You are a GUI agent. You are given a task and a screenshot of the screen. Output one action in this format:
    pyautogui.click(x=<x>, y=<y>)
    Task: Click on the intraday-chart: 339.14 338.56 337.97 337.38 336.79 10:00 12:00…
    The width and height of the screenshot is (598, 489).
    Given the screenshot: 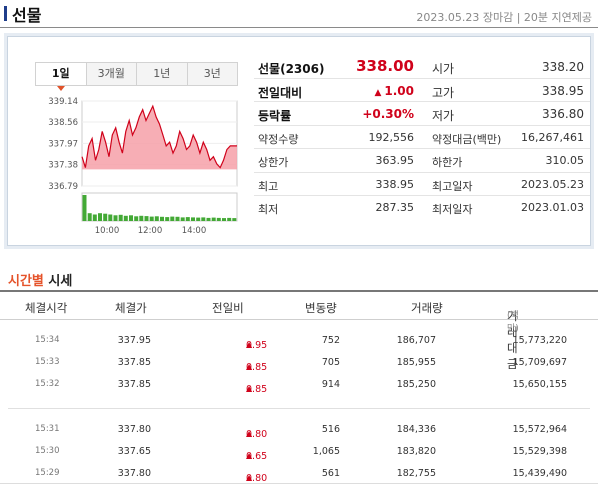 What is the action you would take?
    pyautogui.click(x=143, y=166)
    